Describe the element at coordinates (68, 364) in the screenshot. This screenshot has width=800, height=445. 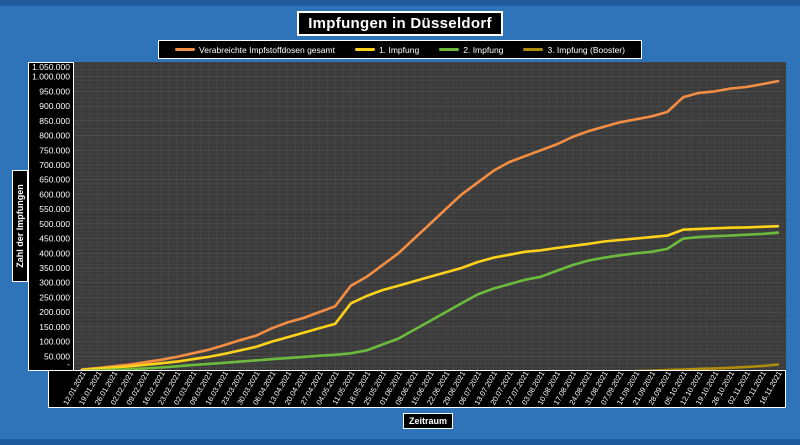
I see `y-tick-label: -` at that location.